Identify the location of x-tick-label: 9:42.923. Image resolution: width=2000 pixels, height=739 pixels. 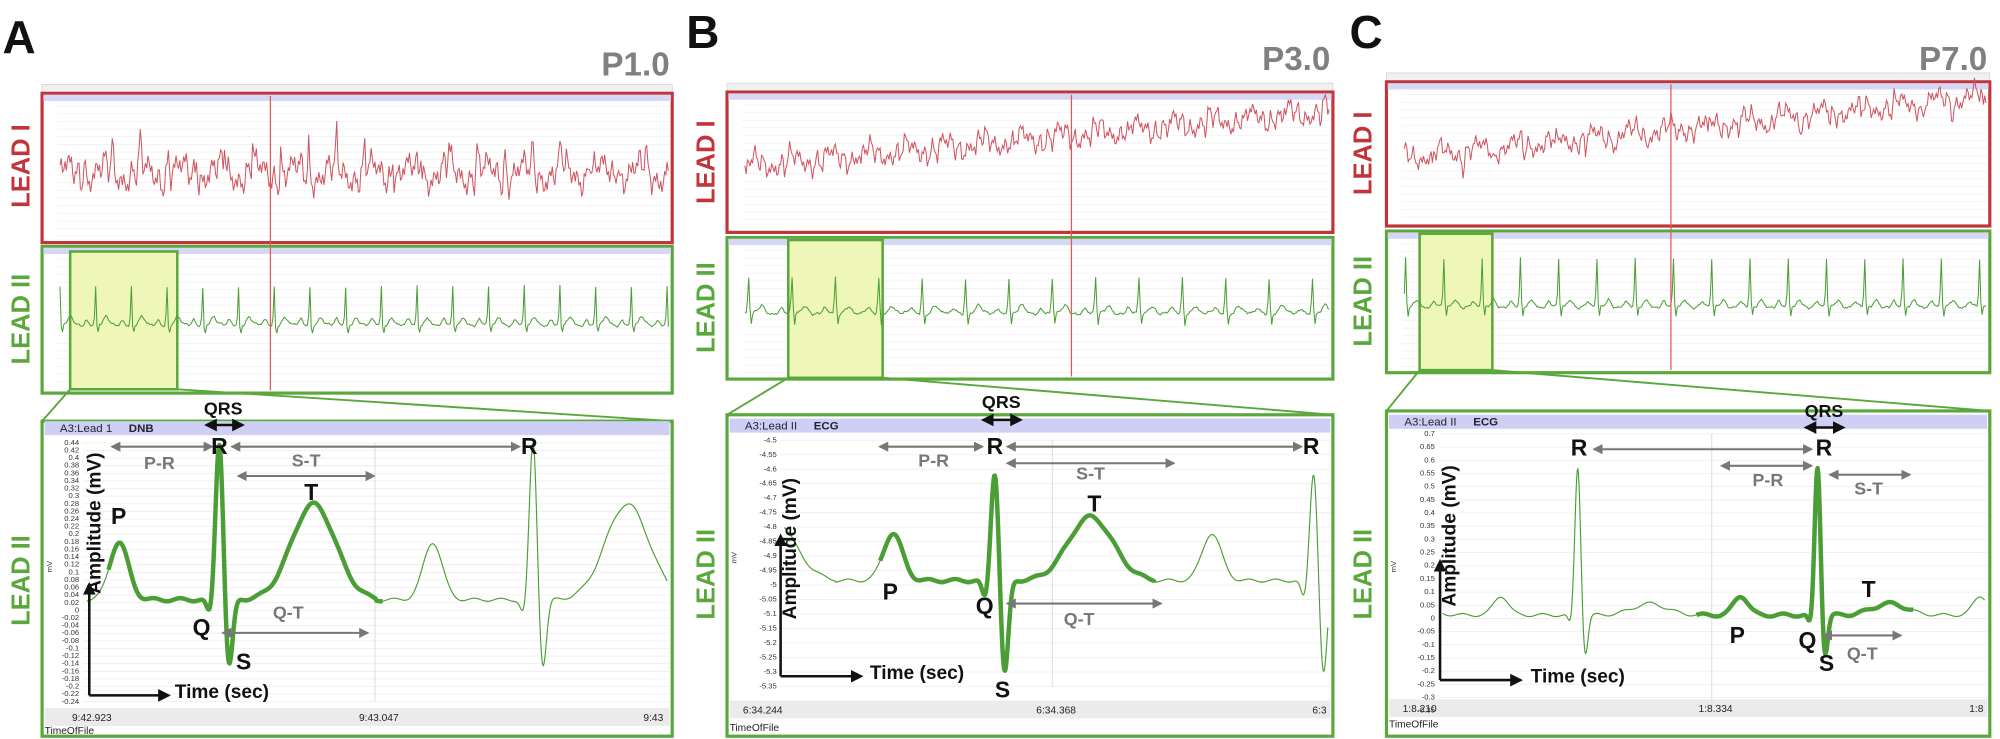
(92, 718).